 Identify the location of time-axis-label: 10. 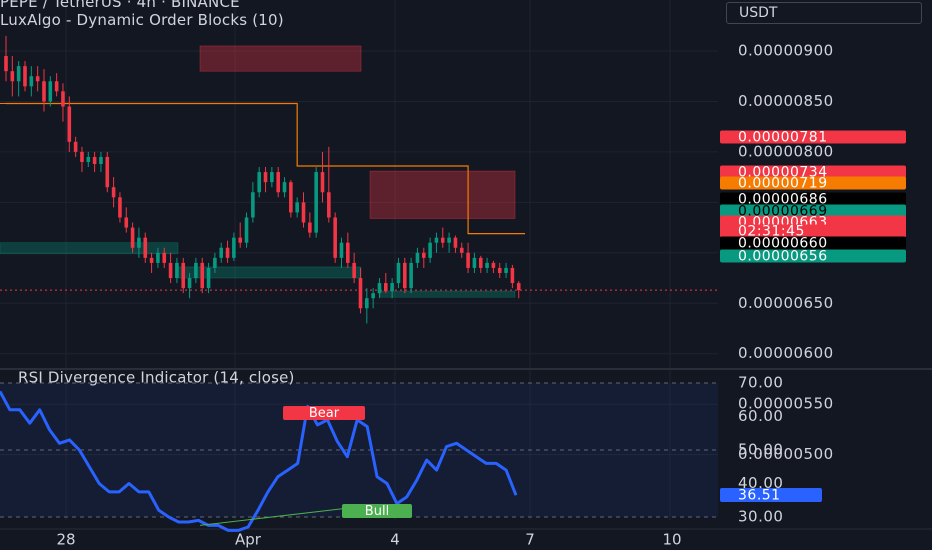
(671, 540).